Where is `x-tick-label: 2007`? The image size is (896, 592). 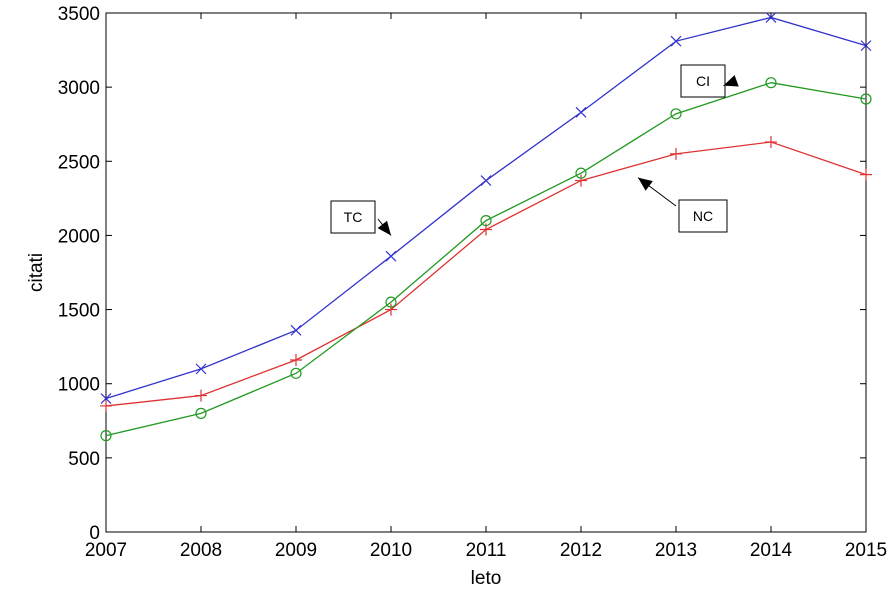
x-tick-label: 2007 is located at coordinates (106, 550).